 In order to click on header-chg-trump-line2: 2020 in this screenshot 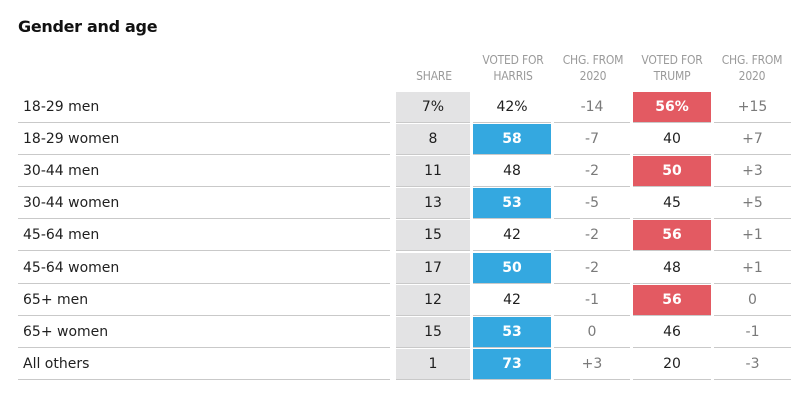, I will do `click(752, 76)`.